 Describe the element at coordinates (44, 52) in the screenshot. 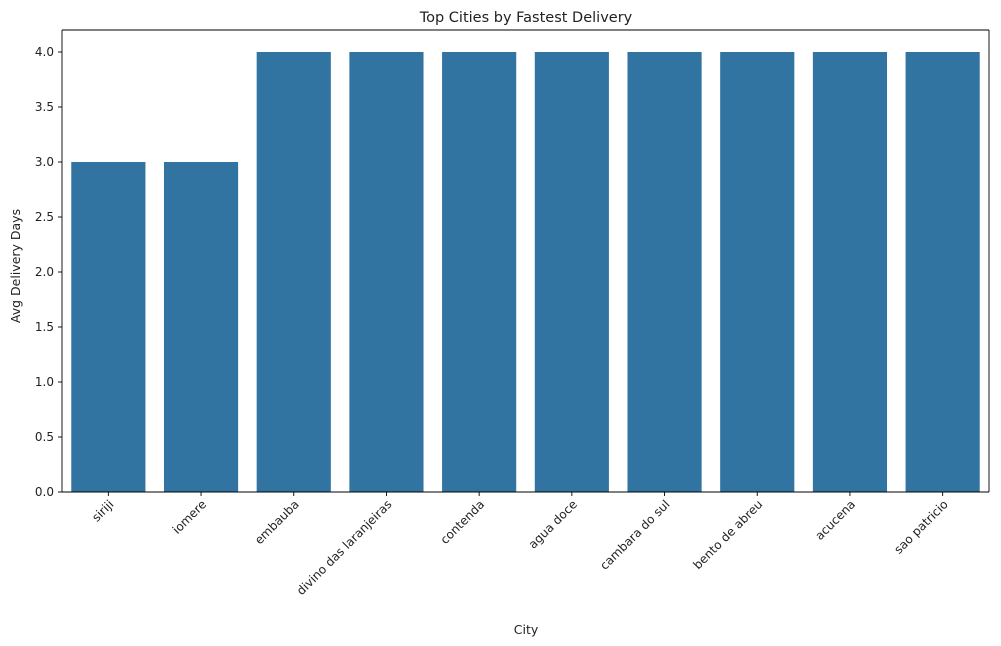

I see `y-tick-label-8: 4.0` at that location.